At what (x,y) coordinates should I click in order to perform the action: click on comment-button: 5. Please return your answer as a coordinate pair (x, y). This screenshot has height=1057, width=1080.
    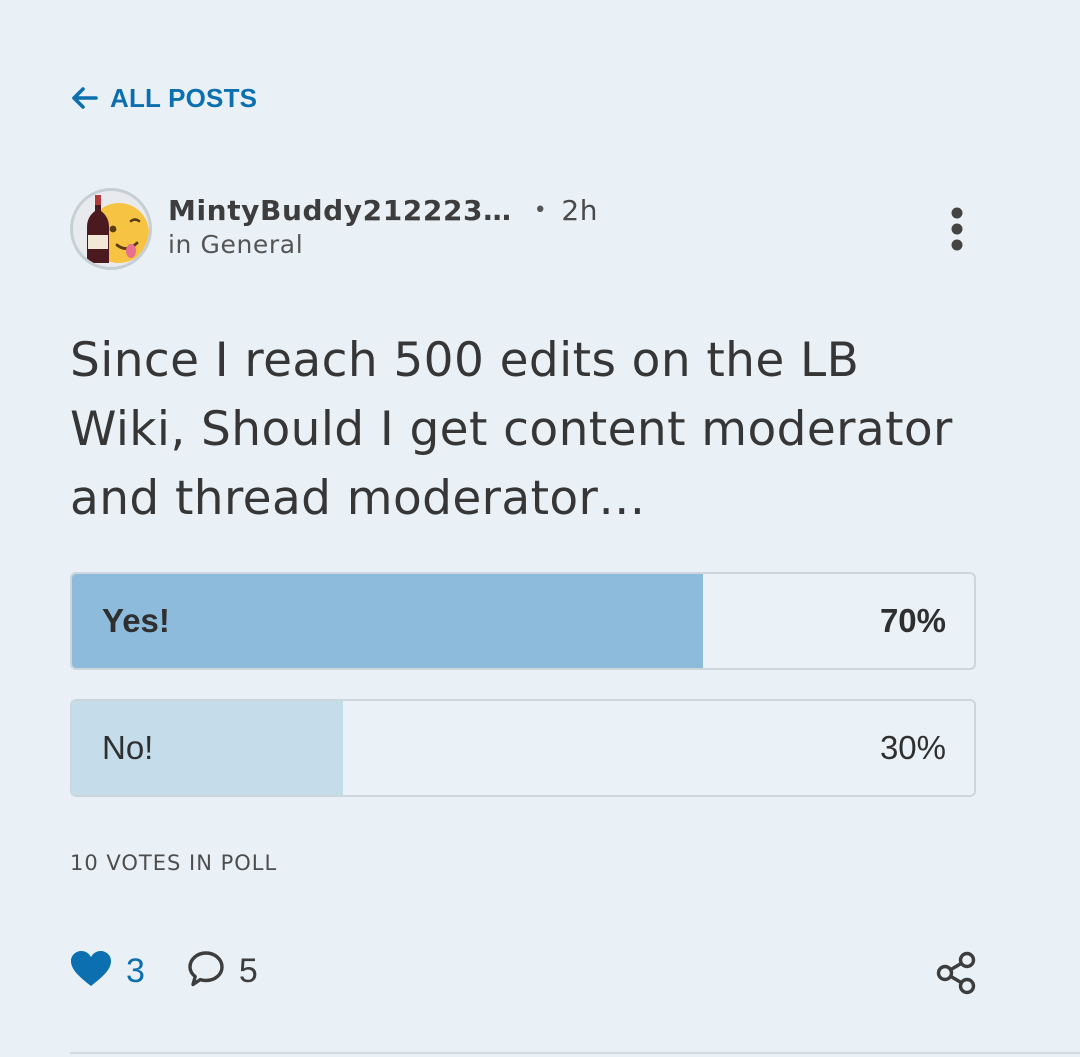
    Looking at the image, I should click on (222, 971).